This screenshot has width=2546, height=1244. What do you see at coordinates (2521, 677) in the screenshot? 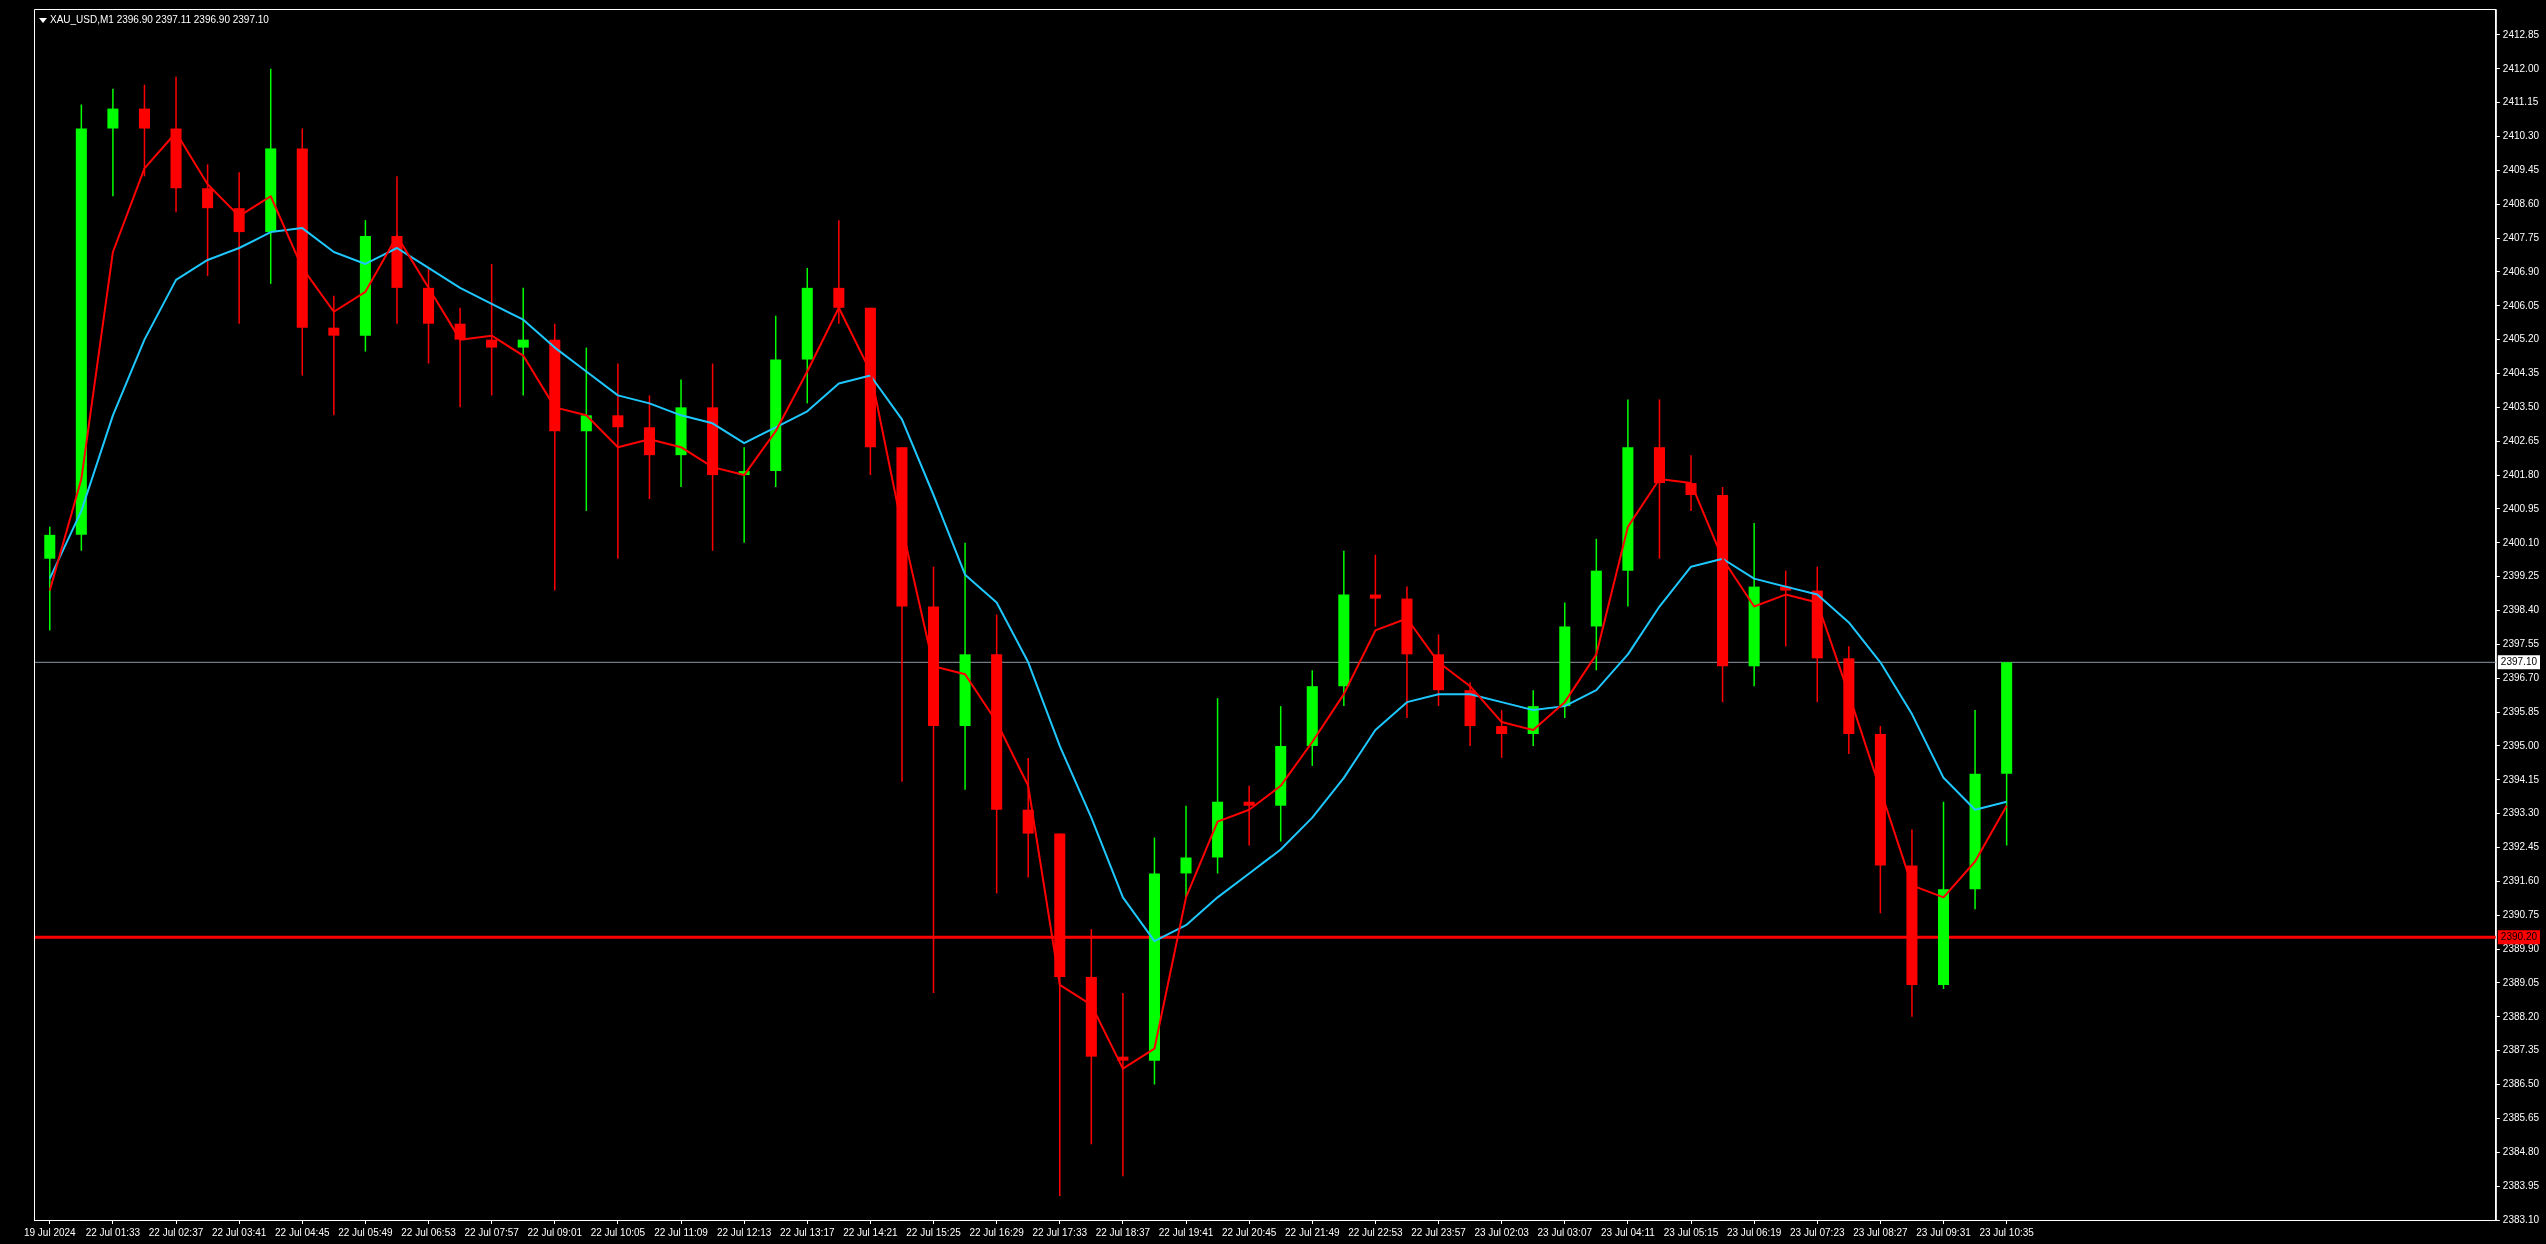
I see `y-tick-label: 2396.70` at bounding box center [2521, 677].